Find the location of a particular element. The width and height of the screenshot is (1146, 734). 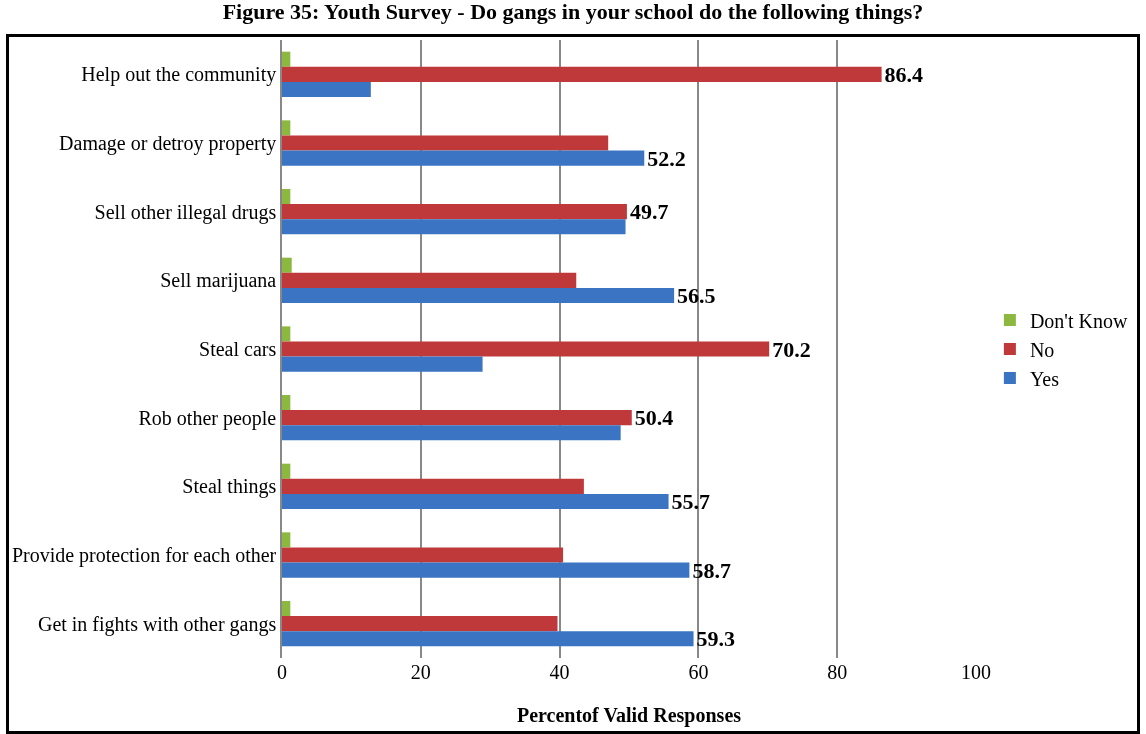

y-tick-label: Rob other people is located at coordinates (207, 418).